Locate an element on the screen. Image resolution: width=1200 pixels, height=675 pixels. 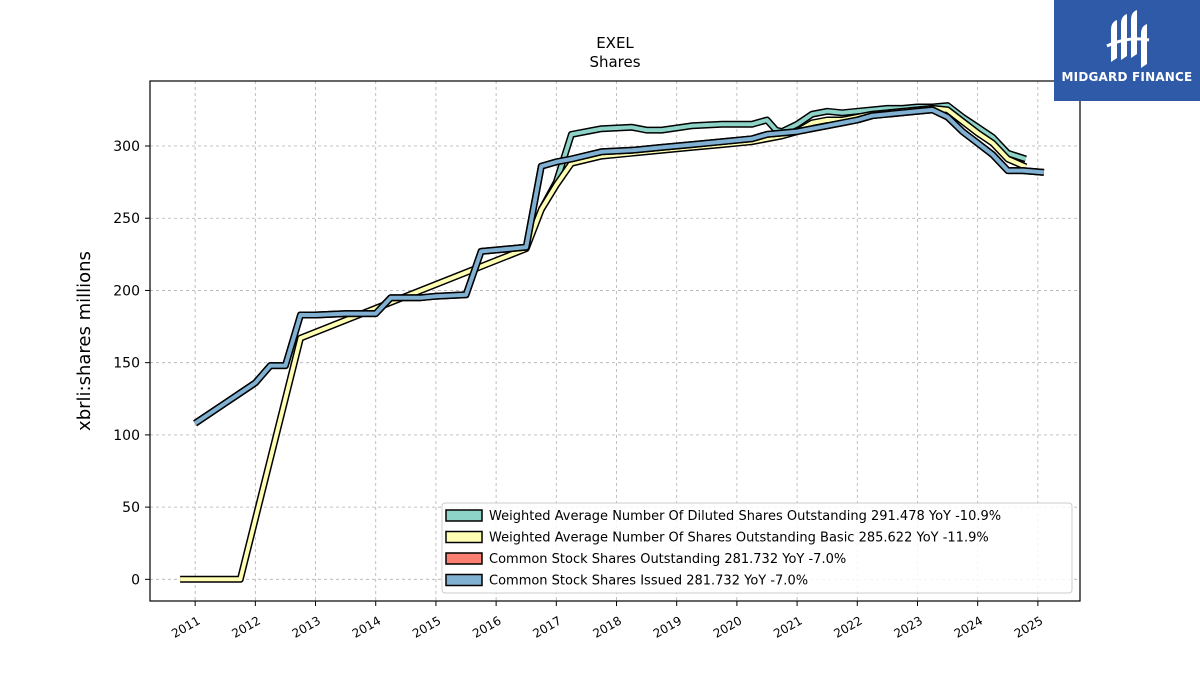
x-tick-label: 2020 is located at coordinates (727, 626).